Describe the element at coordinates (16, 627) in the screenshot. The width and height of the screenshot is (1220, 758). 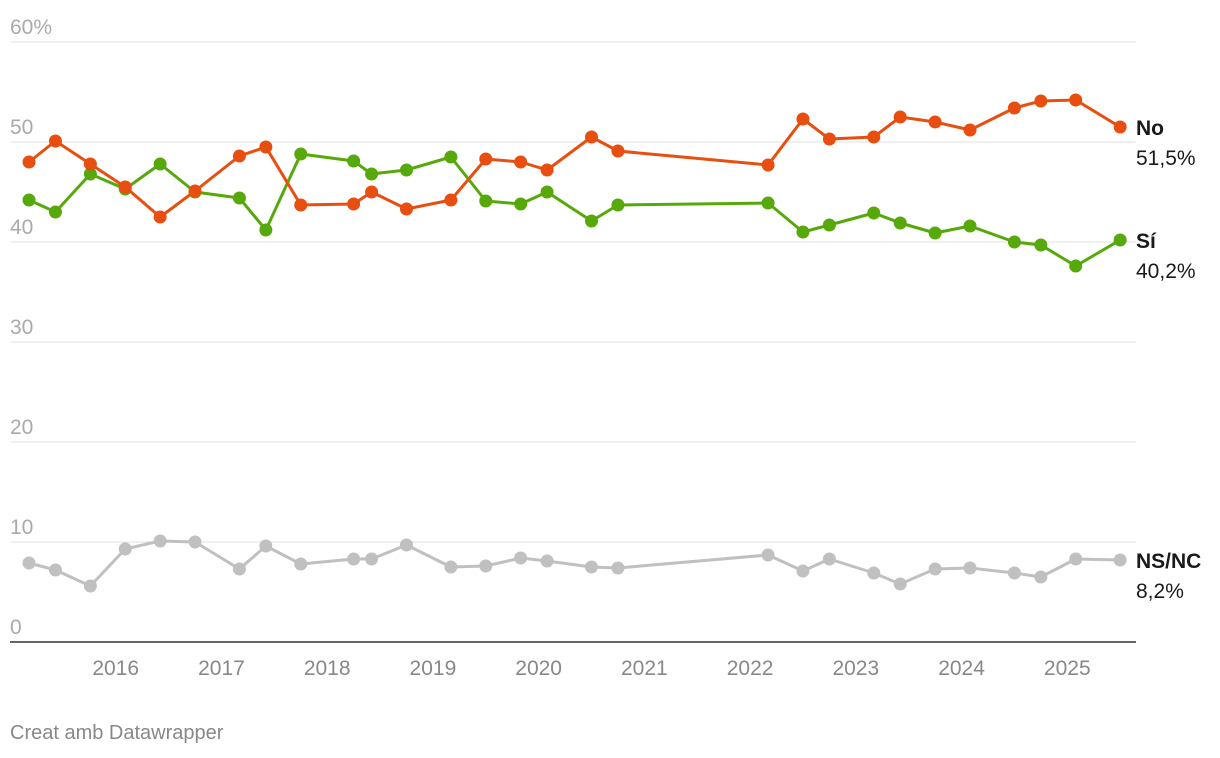
I see `y-tick-label: 0` at that location.